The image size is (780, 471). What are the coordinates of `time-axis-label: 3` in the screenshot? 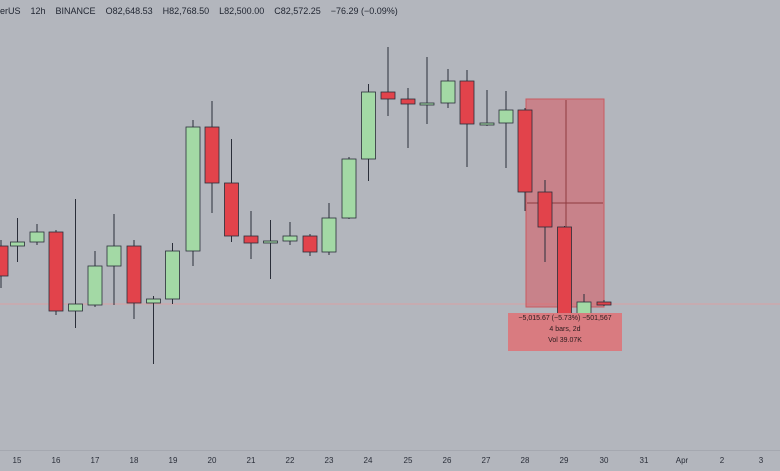 It's located at (761, 460).